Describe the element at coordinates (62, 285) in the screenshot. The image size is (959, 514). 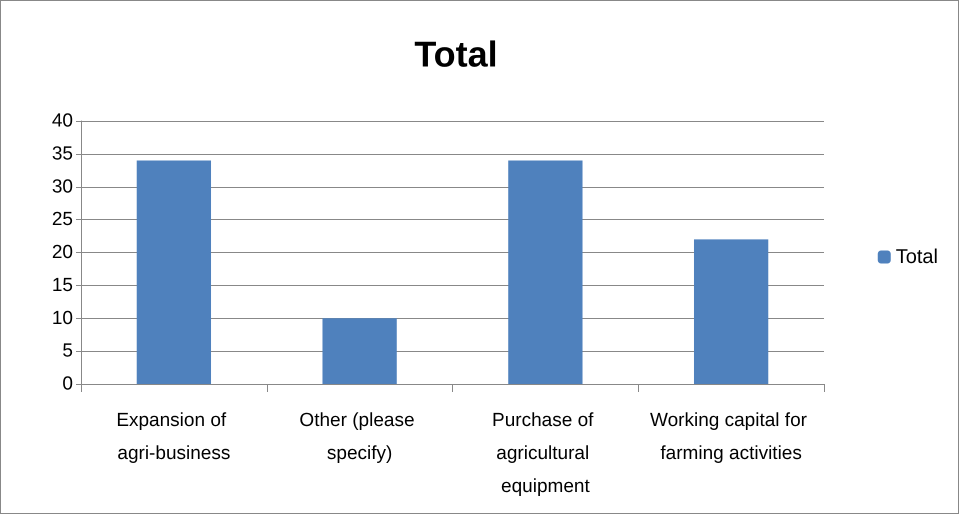
I see `y-tick-label: 15` at that location.